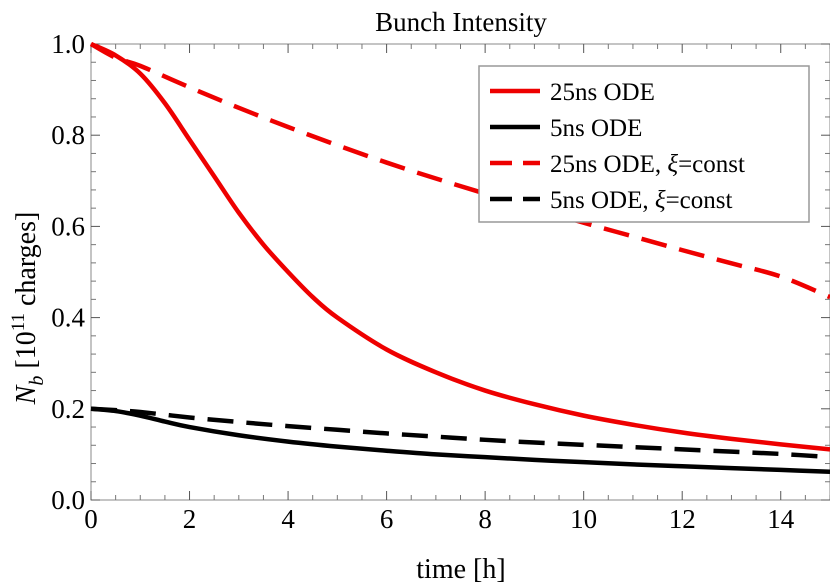 This screenshot has width=830, height=585. I want to click on y-label-exponent: 11, so click(18, 322).